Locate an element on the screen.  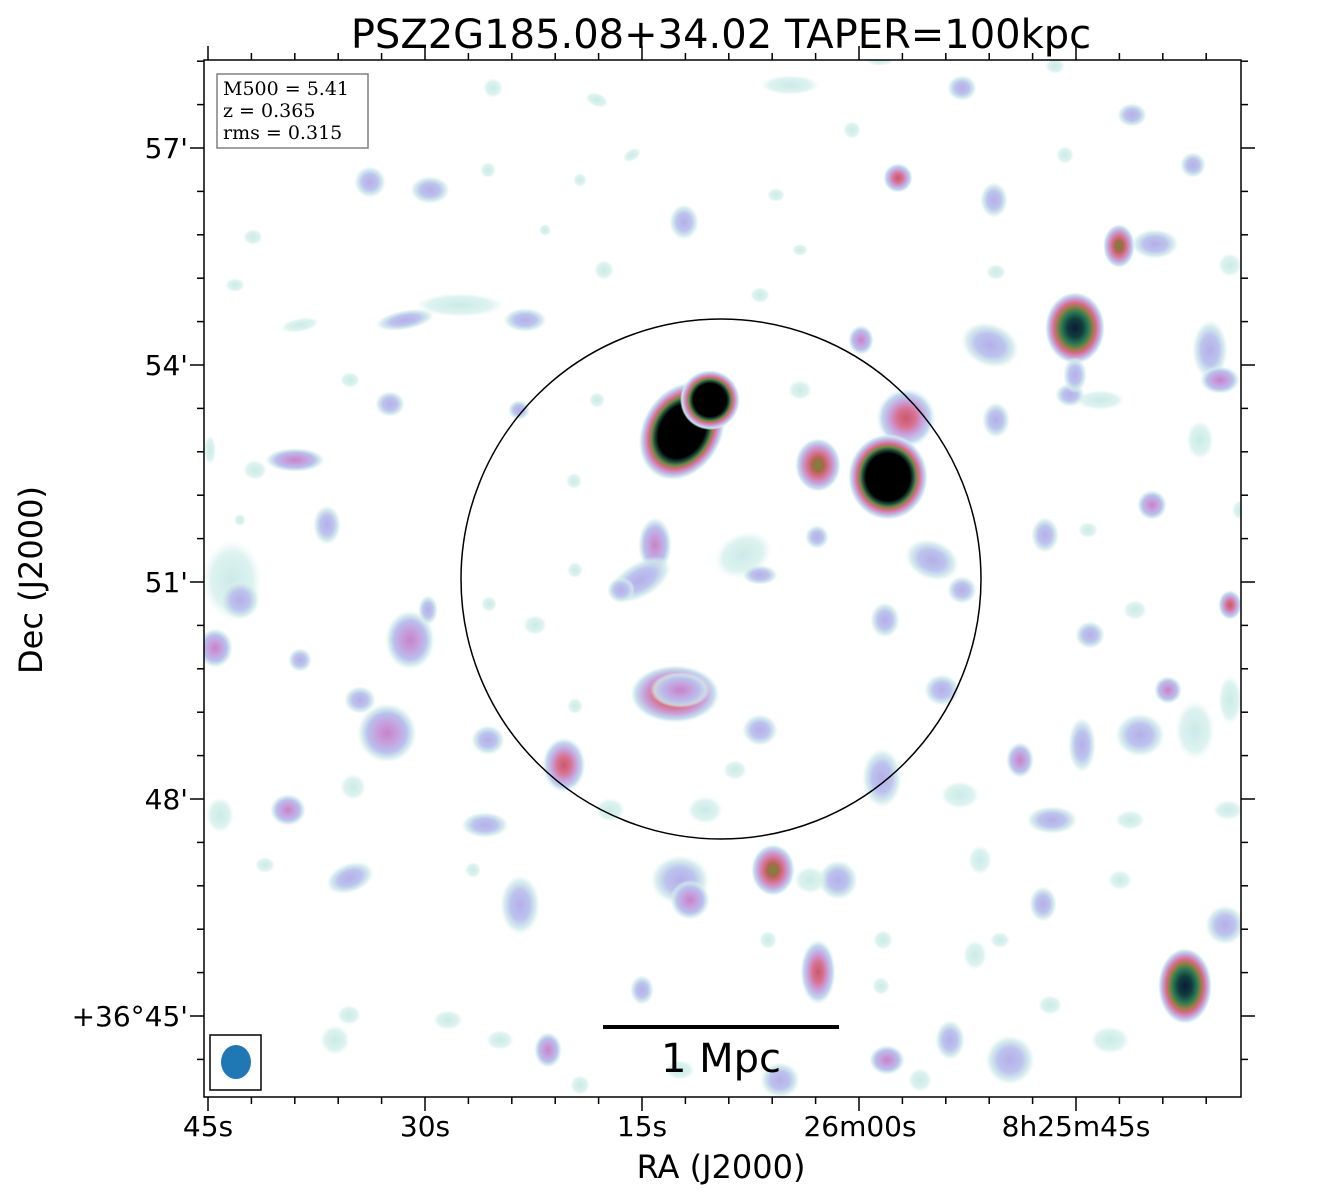
scale-bar: 1 Mpc is located at coordinates (721, 1053).